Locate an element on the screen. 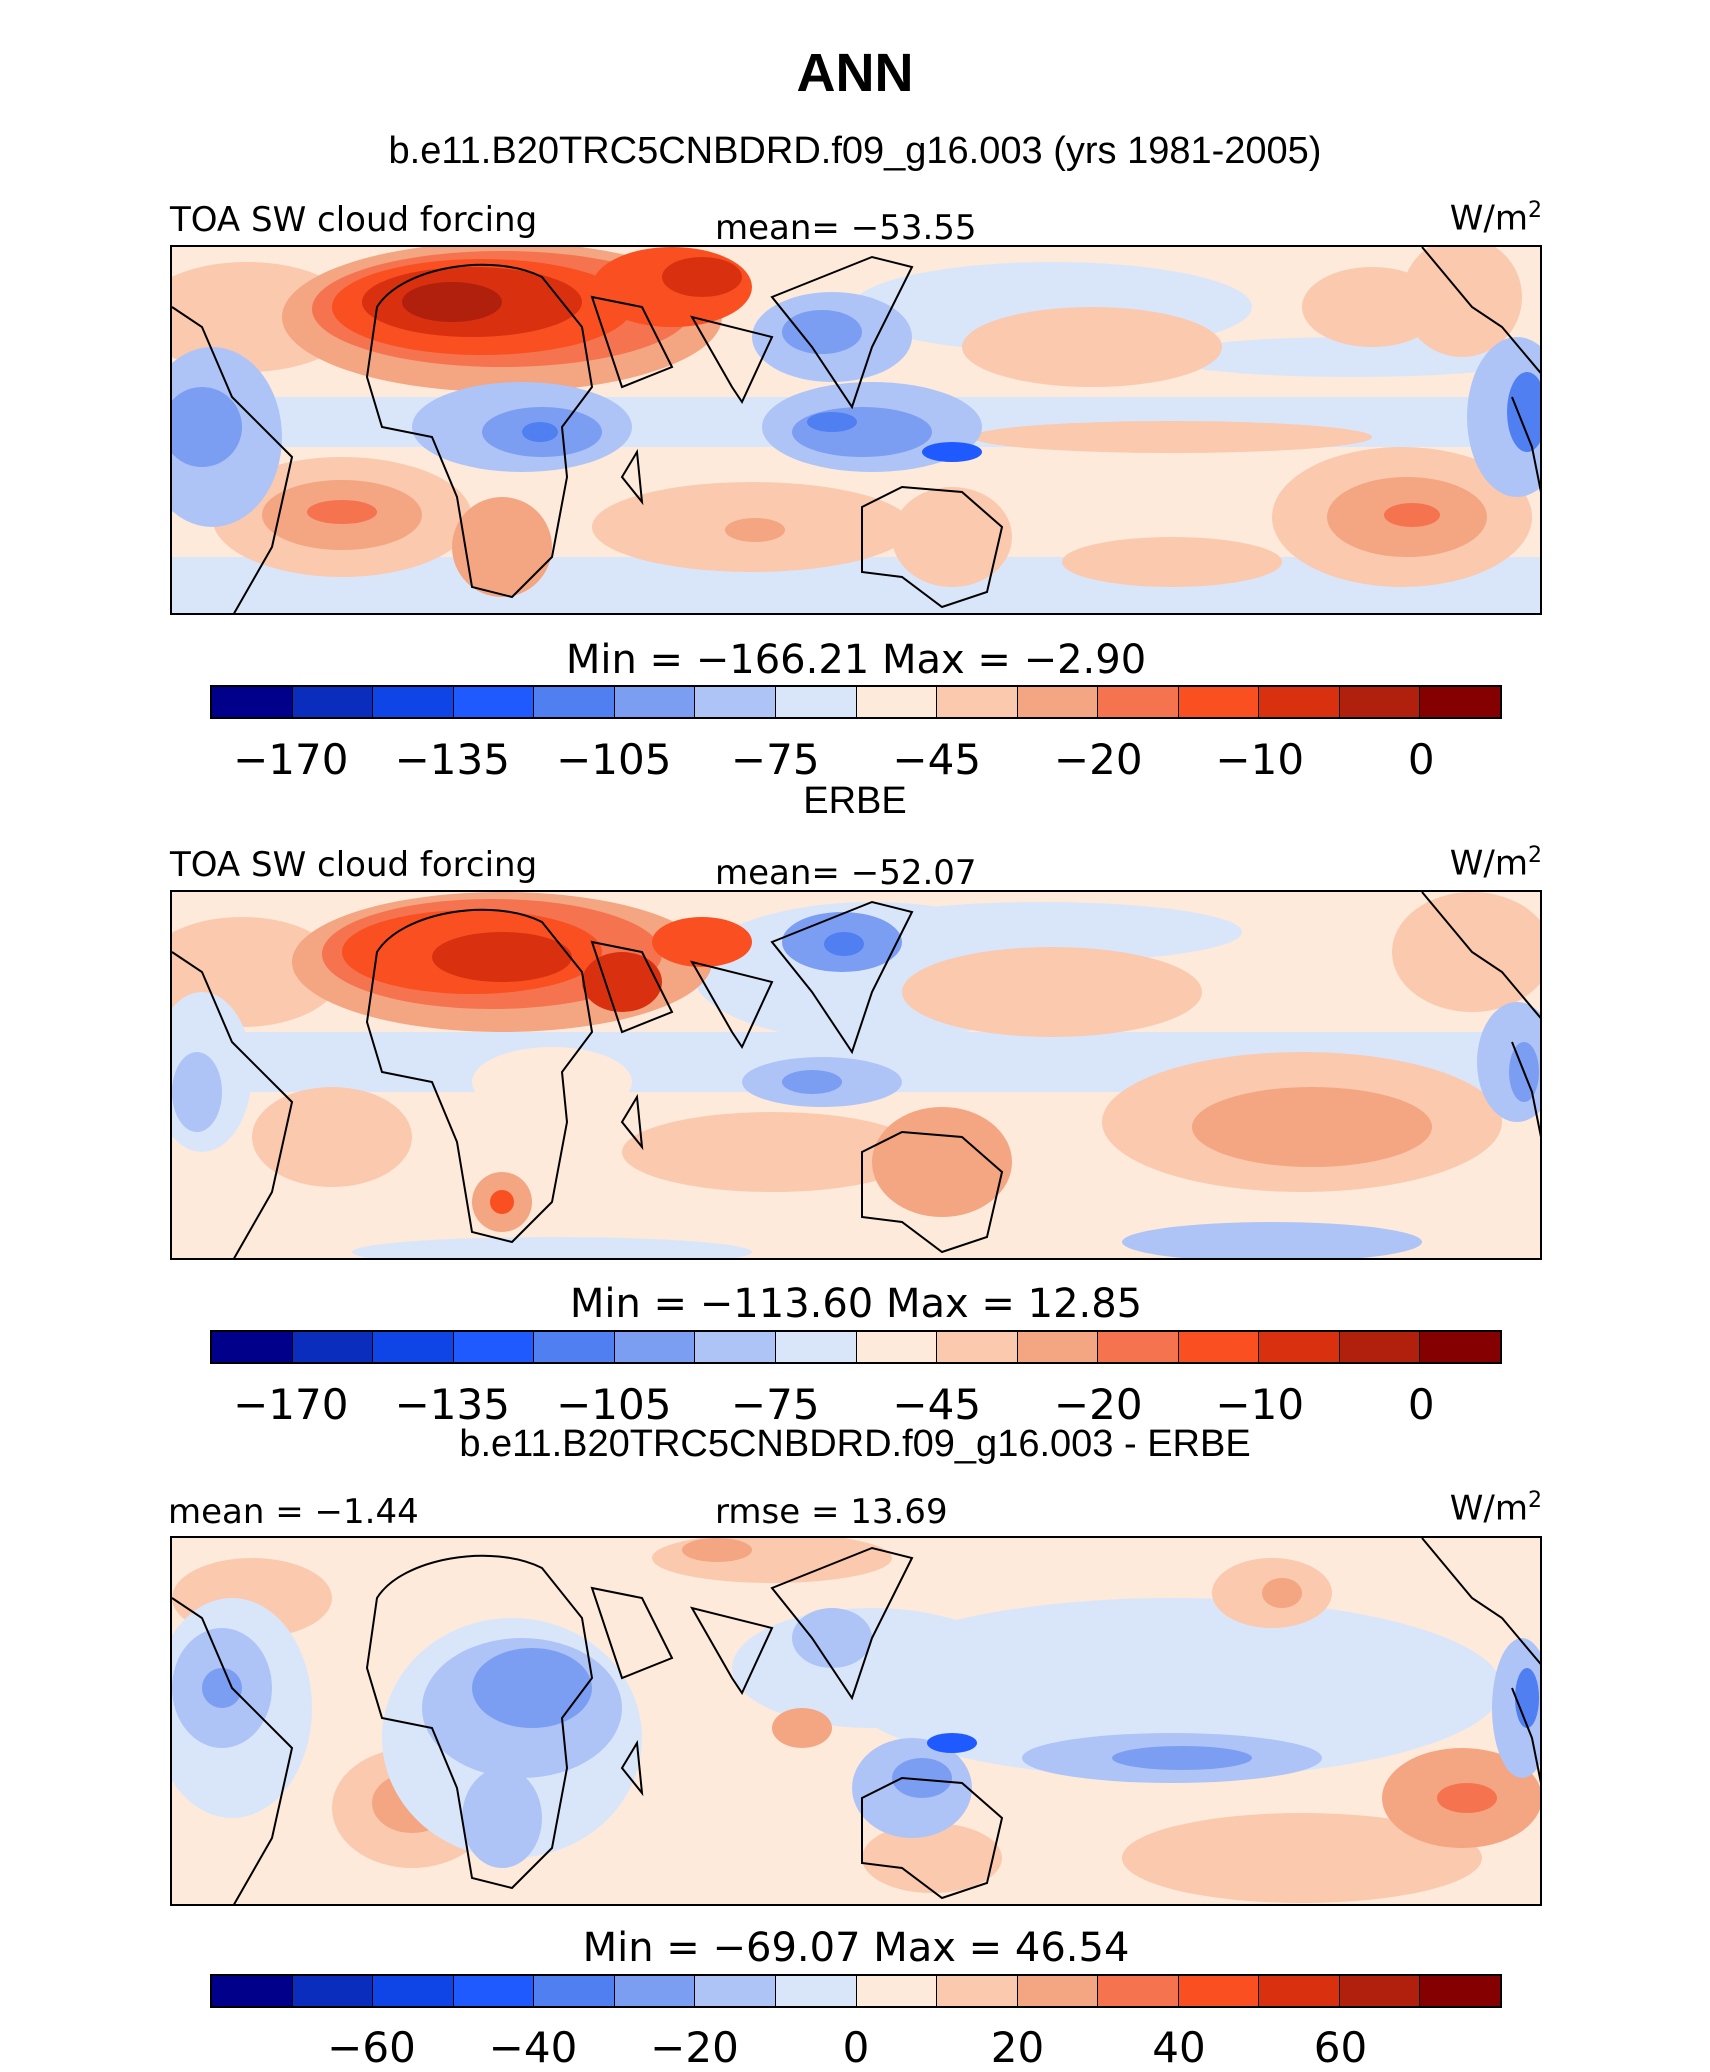 The height and width of the screenshot is (2072, 1710). panel-1-variable-label: TOA SW cloud forcing is located at coordinates (354, 220).